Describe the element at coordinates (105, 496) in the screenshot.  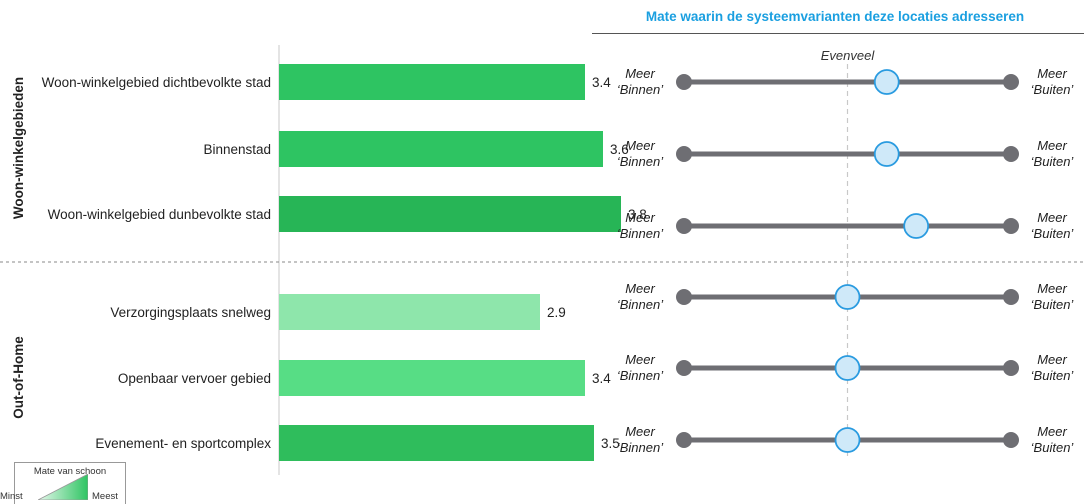
I see `legend-max-label: Meest` at that location.